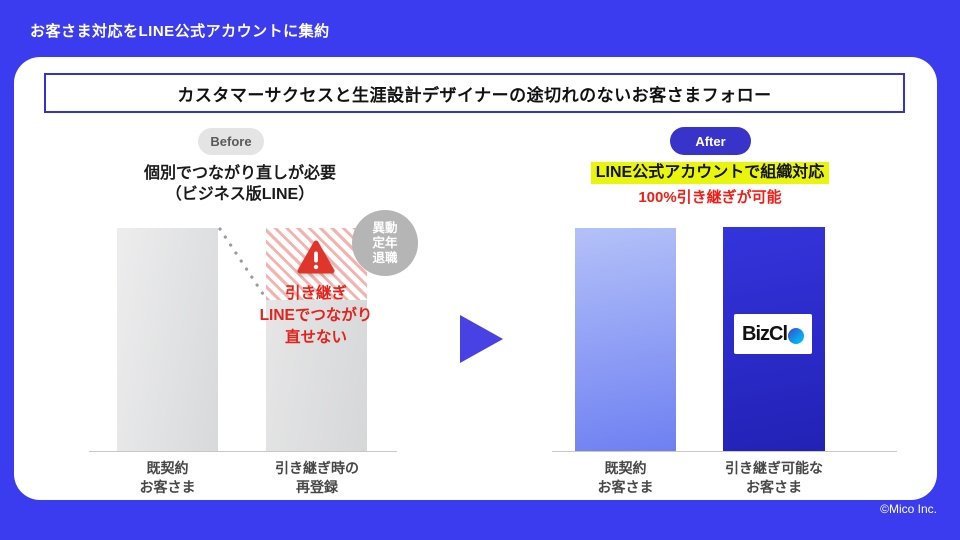 The image size is (960, 540). Describe the element at coordinates (242, 263) in the screenshot. I see `dotted-connector` at that location.